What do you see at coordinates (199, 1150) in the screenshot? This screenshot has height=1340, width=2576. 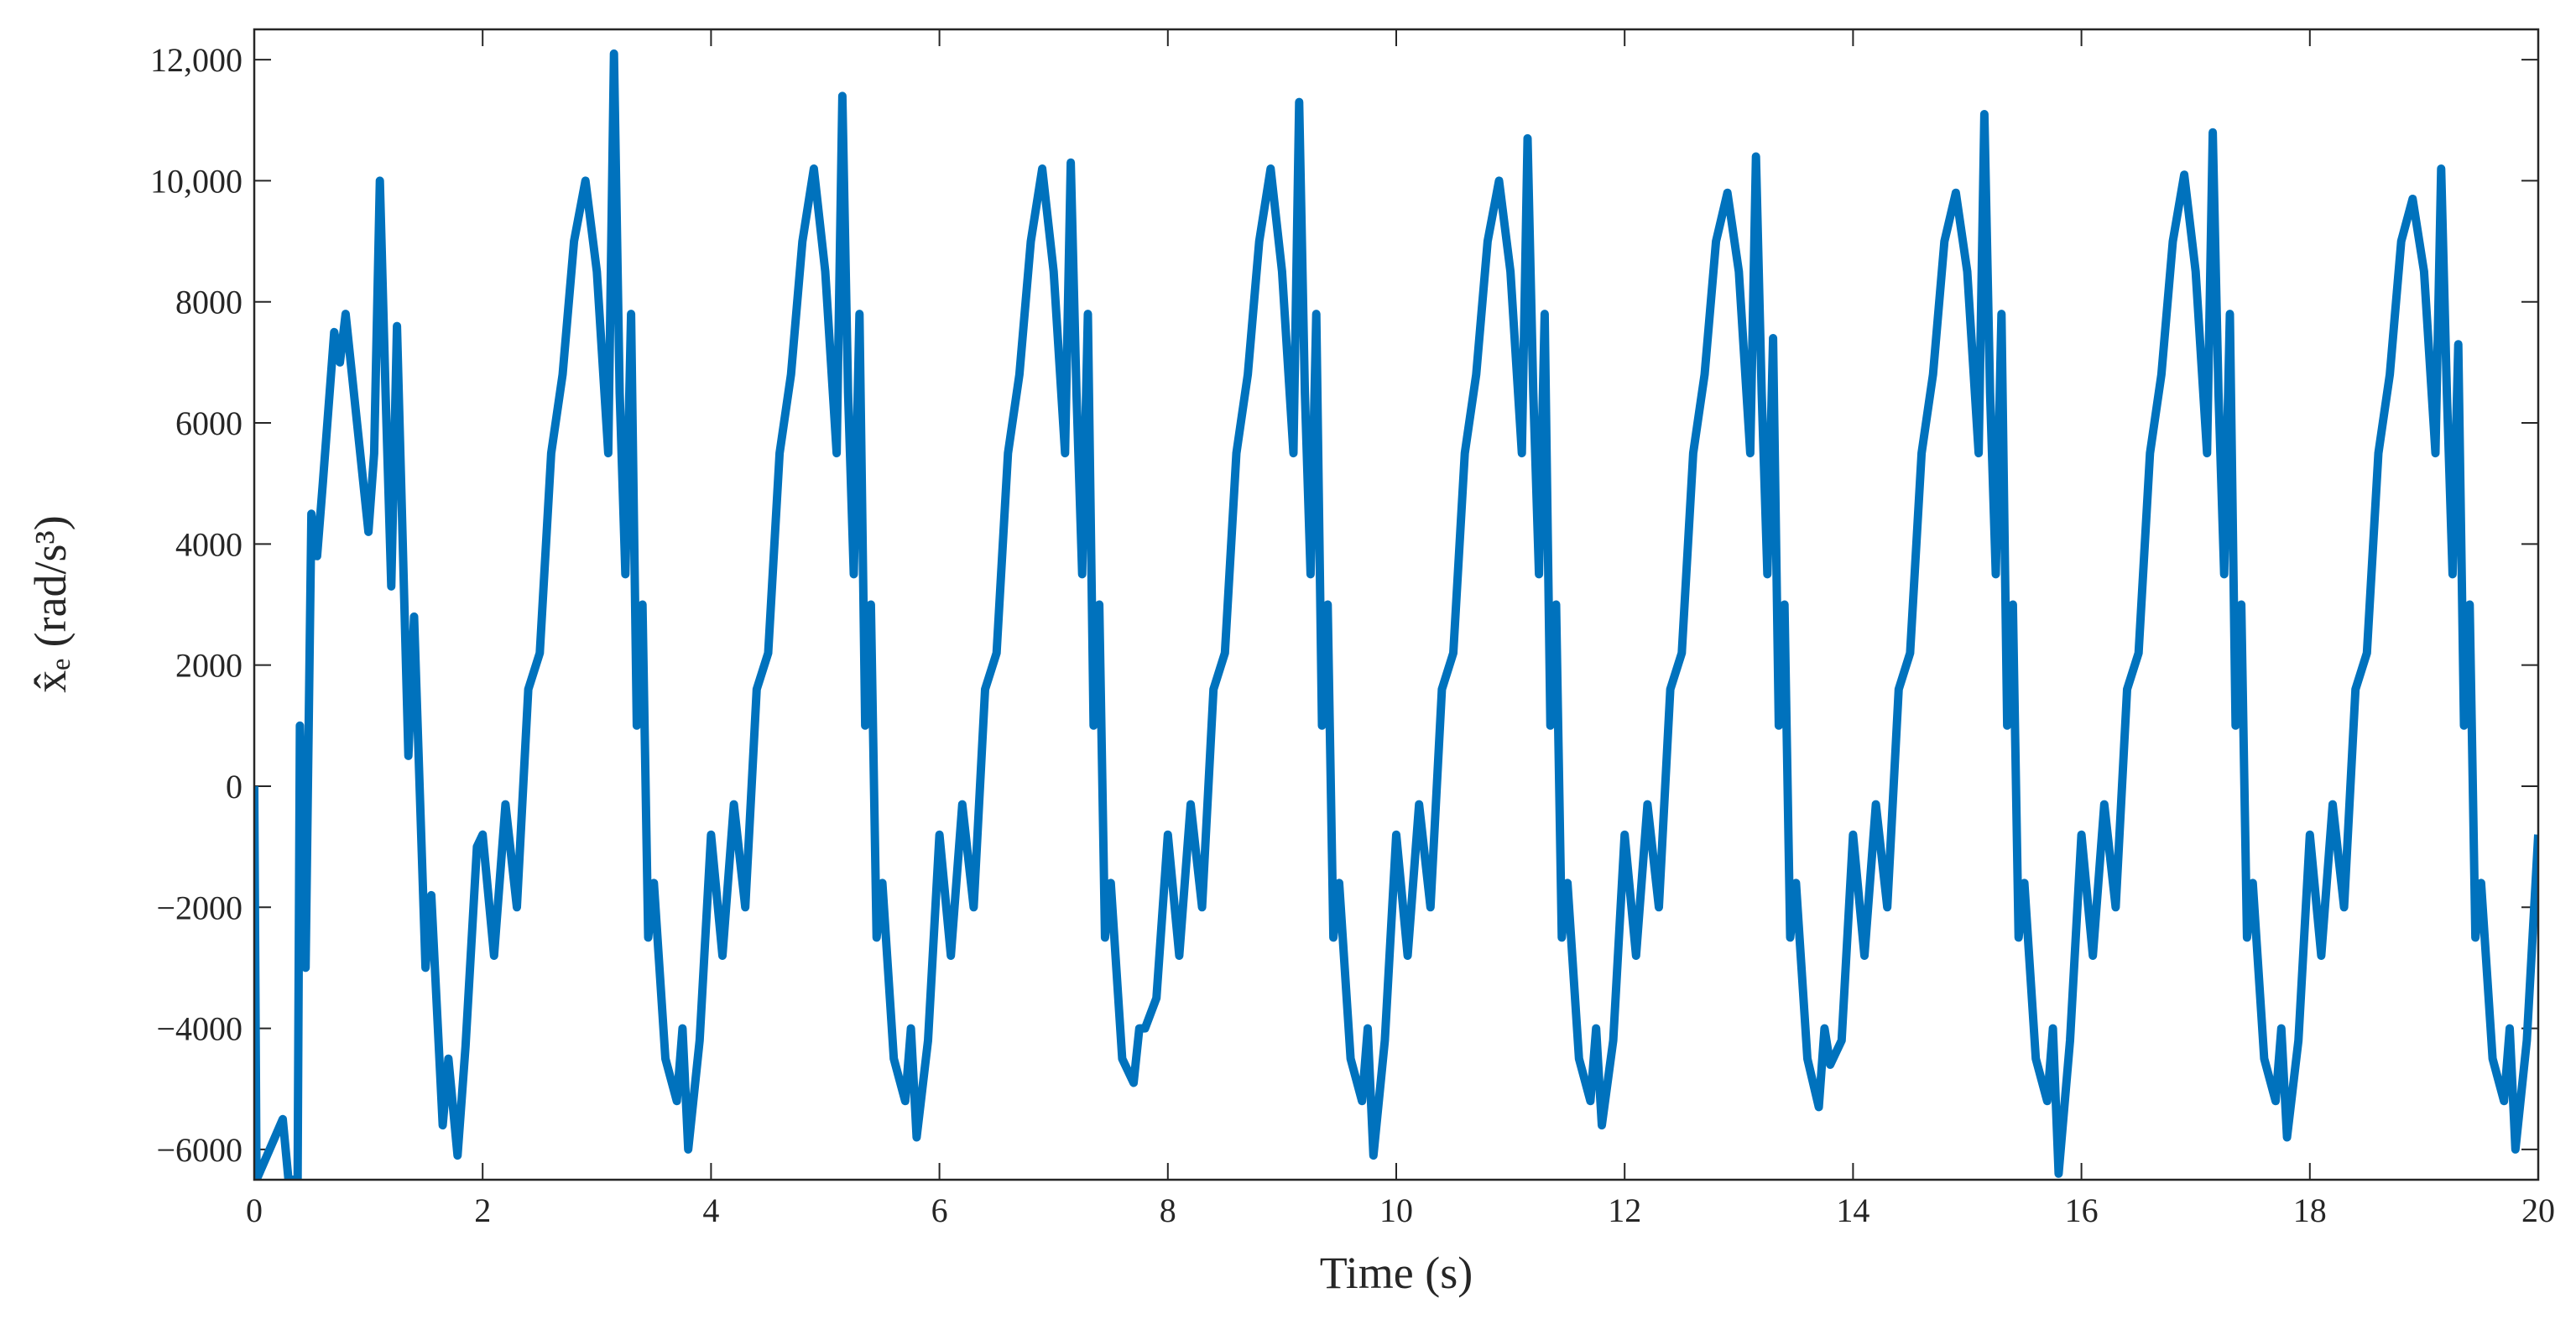 I see `y-tick-label: −6000` at bounding box center [199, 1150].